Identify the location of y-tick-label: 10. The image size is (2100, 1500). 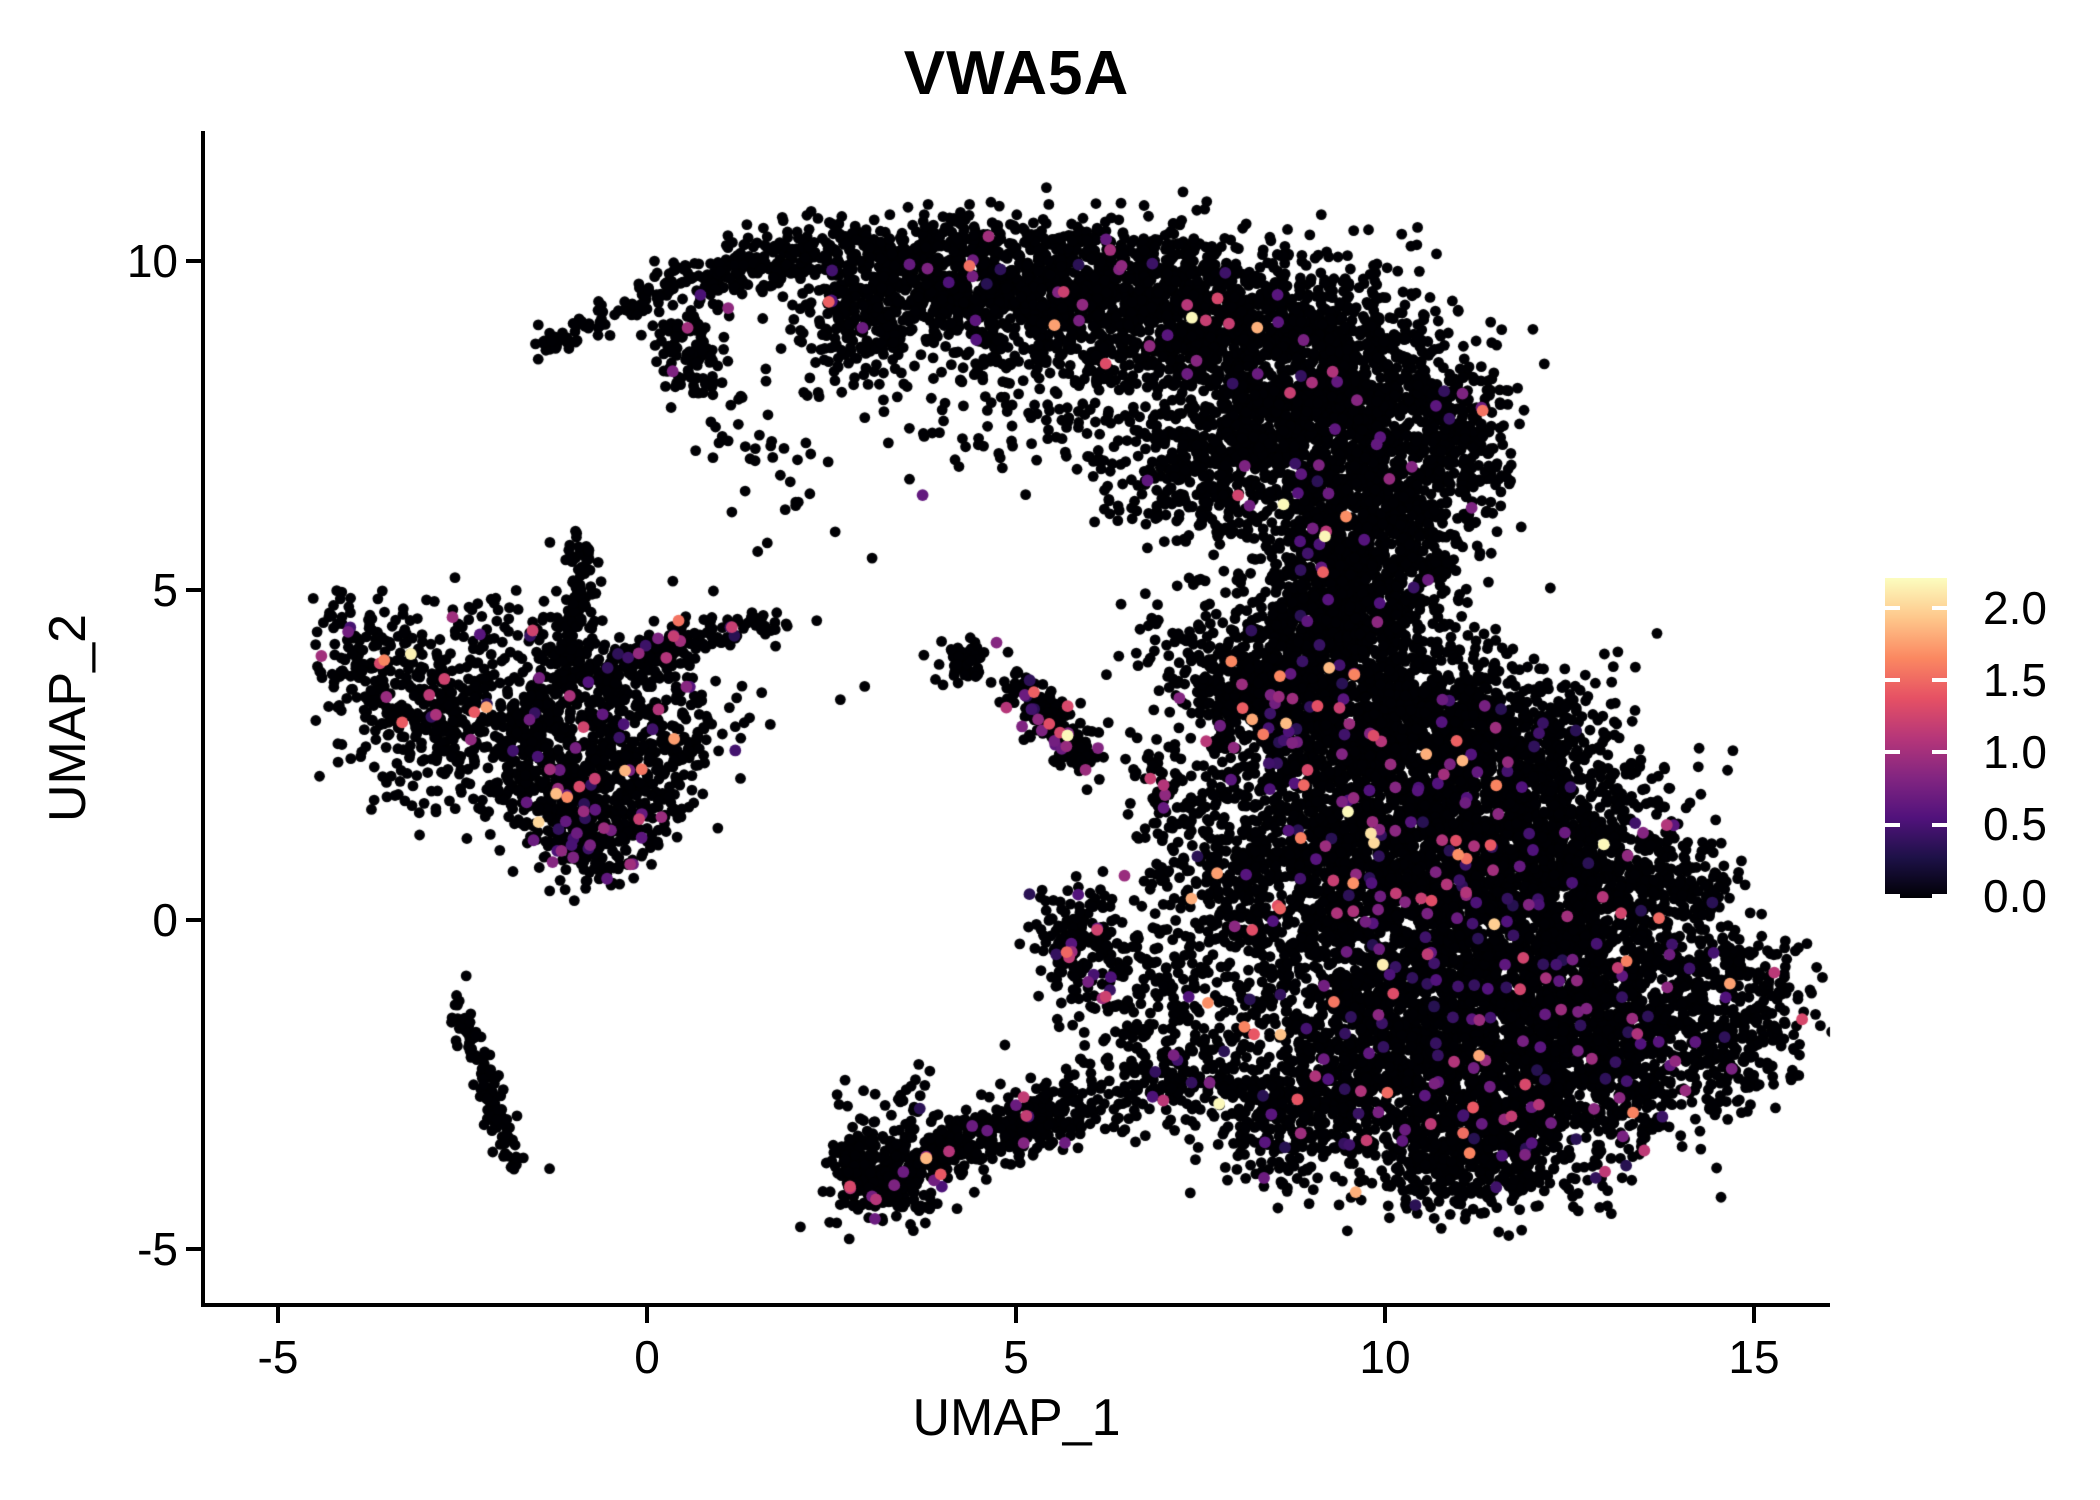
(152, 261).